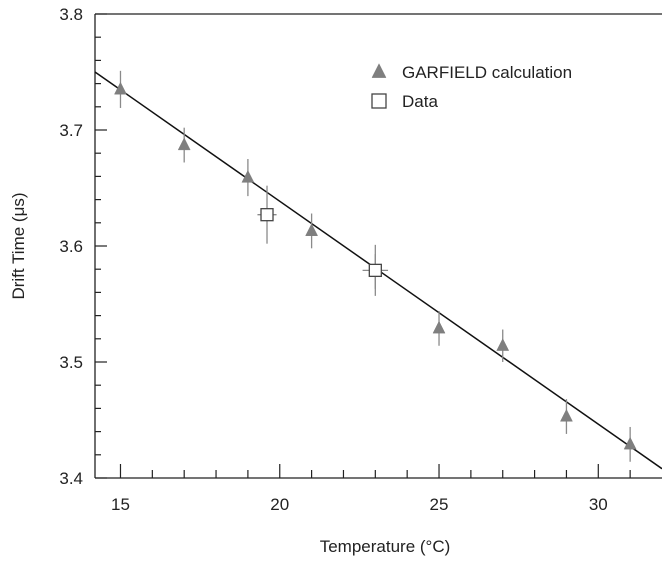 This screenshot has height=567, width=662. What do you see at coordinates (379, 101) in the screenshot?
I see `legend-square-icon` at bounding box center [379, 101].